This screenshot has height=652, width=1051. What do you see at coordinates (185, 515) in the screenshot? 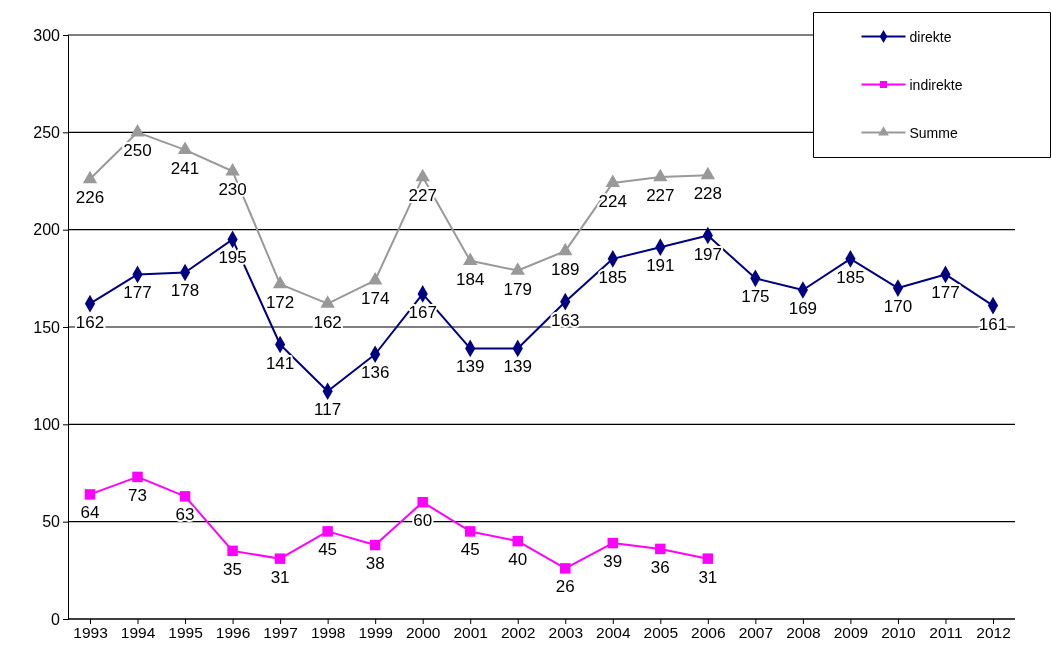
I see `data-label: 63` at bounding box center [185, 515].